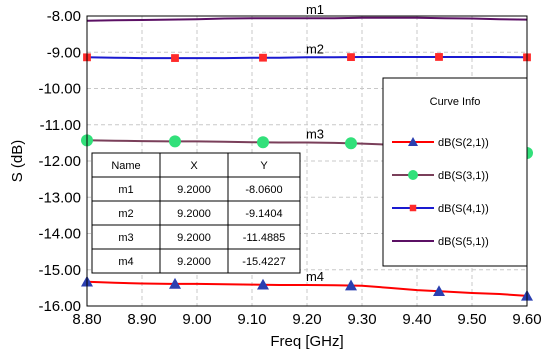  Describe the element at coordinates (463, 242) in the screenshot. I see `legend-entry-label: dB(S(5,1))` at that location.